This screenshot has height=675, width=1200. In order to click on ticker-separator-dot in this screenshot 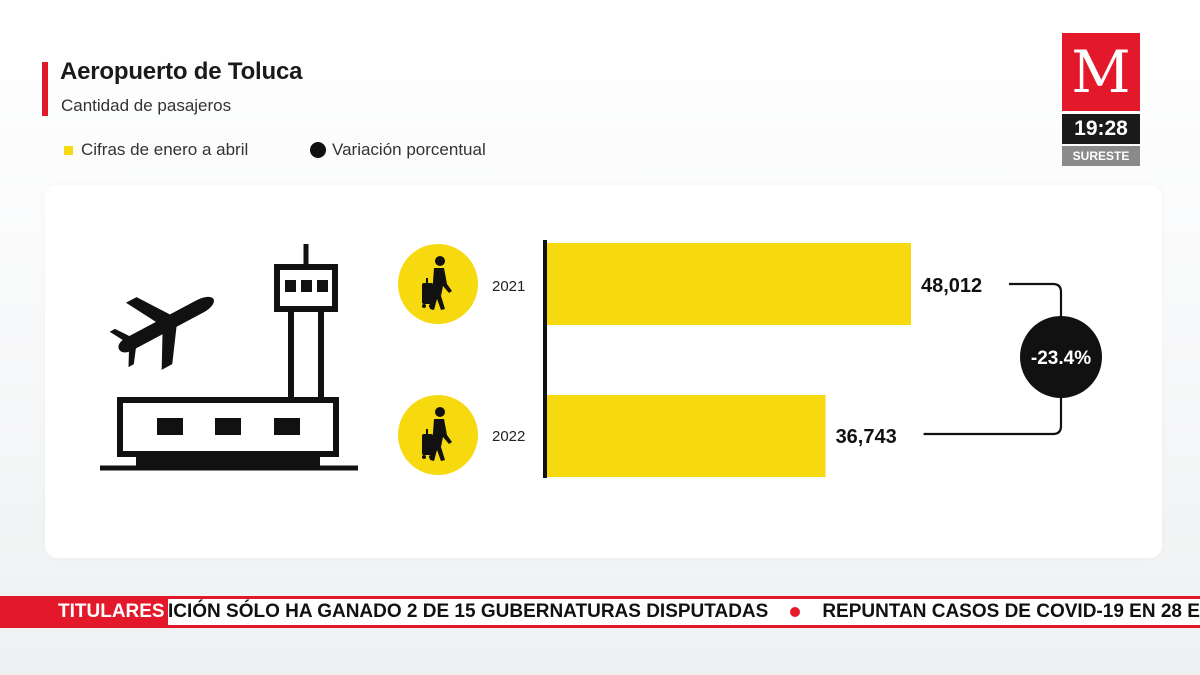, I will do `click(795, 612)`.